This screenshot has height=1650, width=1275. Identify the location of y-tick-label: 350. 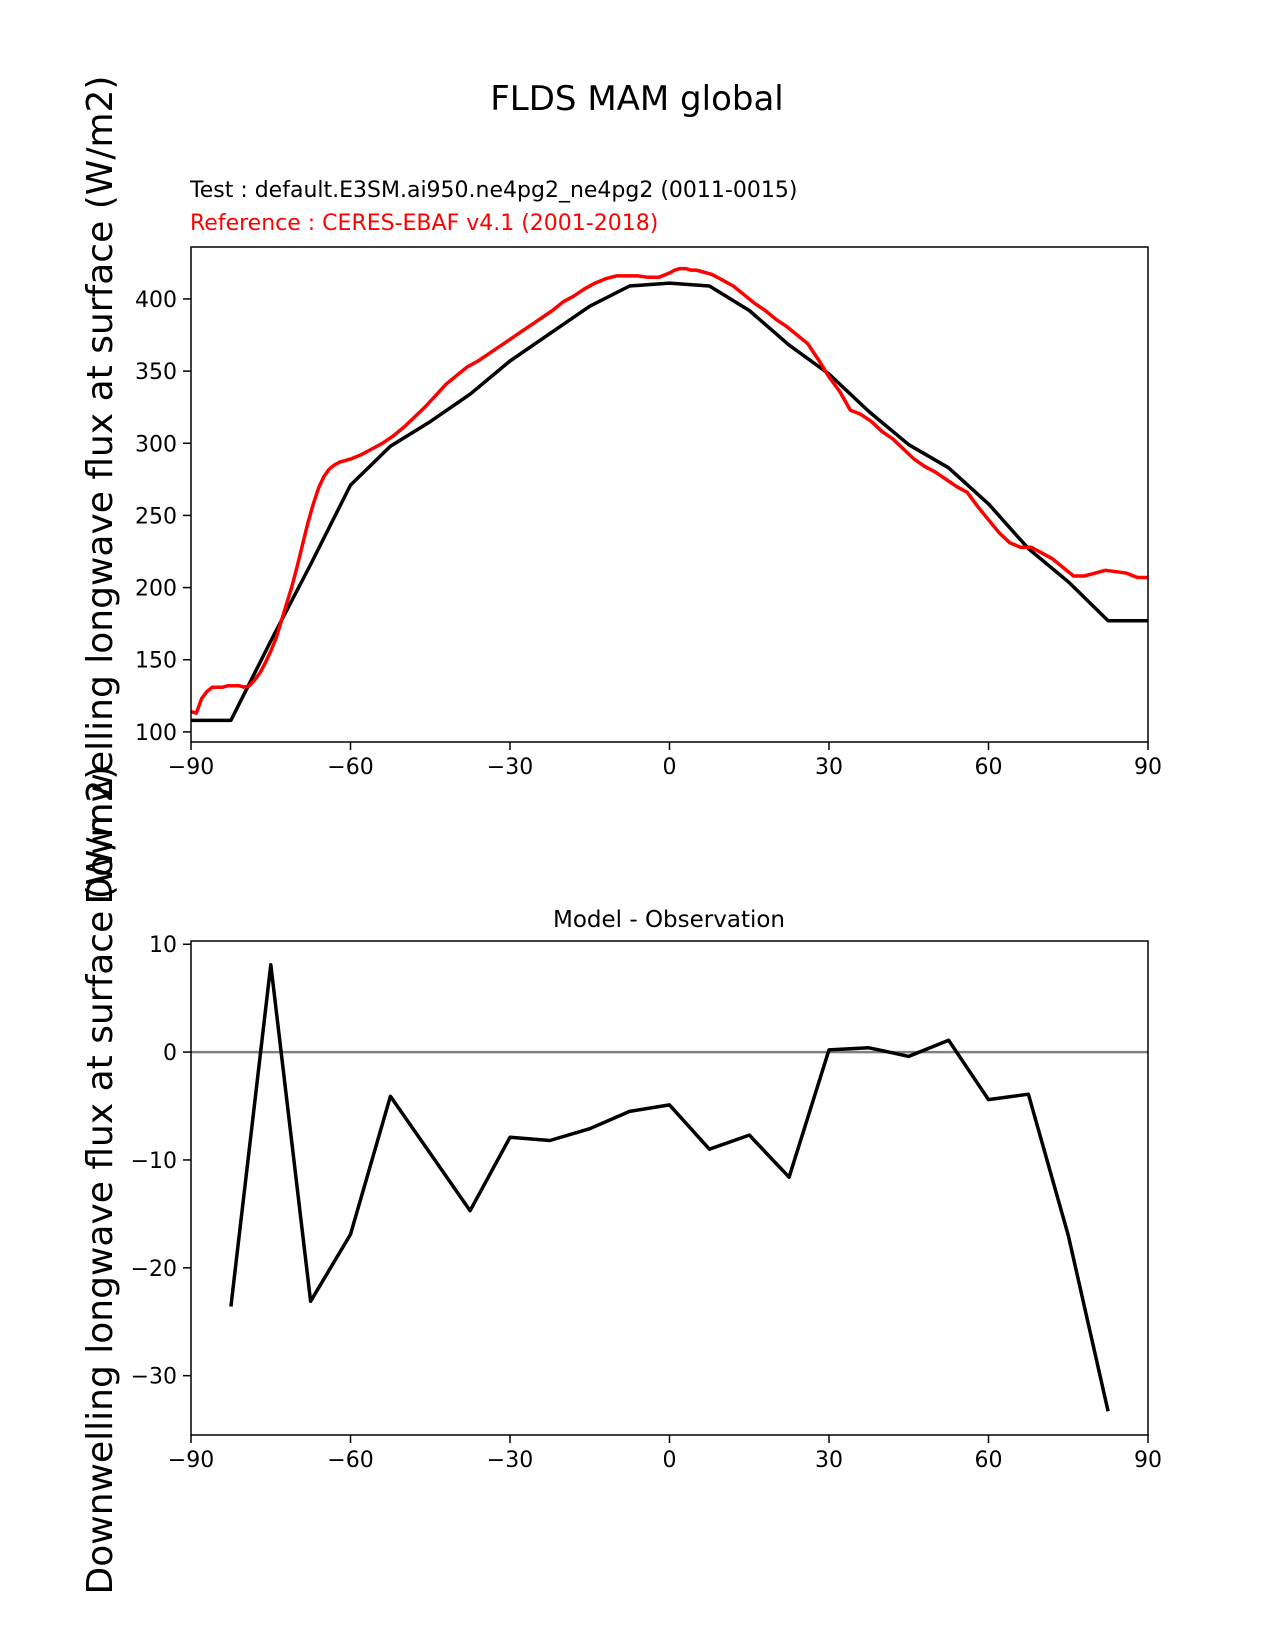
(156, 372).